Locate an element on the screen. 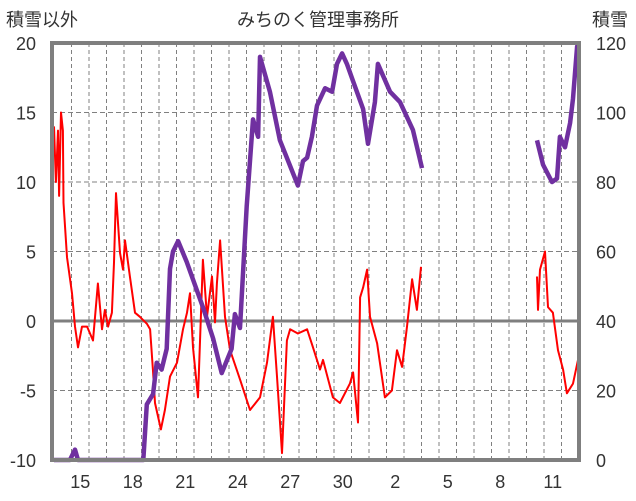  x-tick-label: 11 is located at coordinates (552, 482).